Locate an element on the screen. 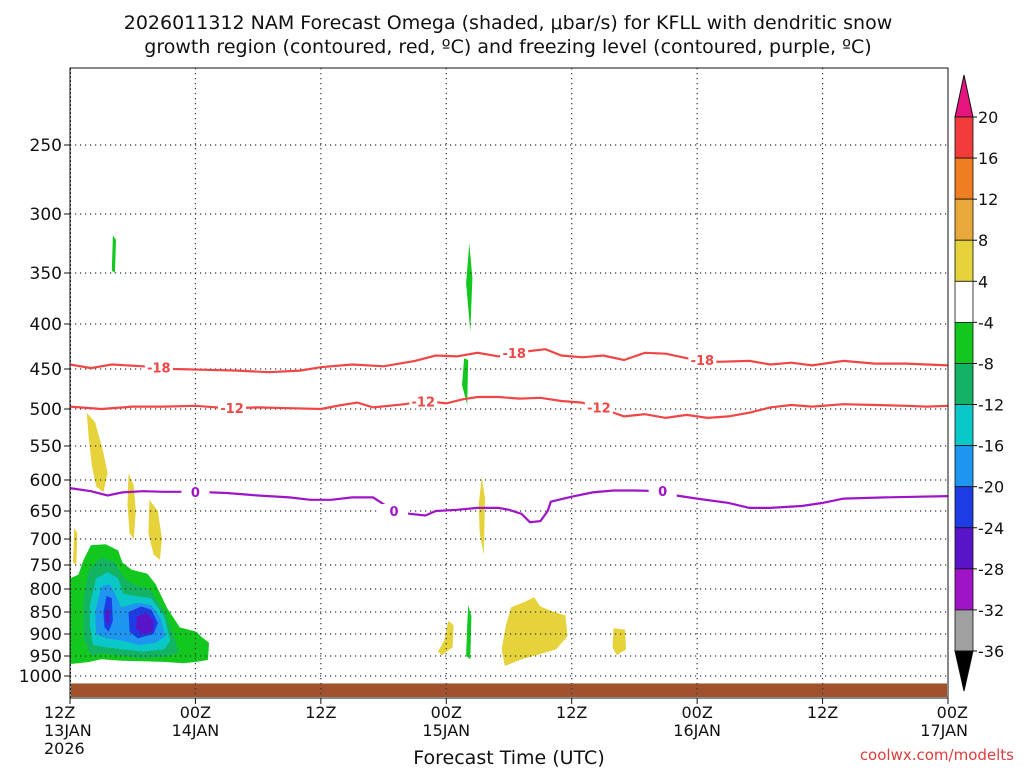 This screenshot has width=1024, height=768. x-tick-label: 15JAN is located at coordinates (446, 730).